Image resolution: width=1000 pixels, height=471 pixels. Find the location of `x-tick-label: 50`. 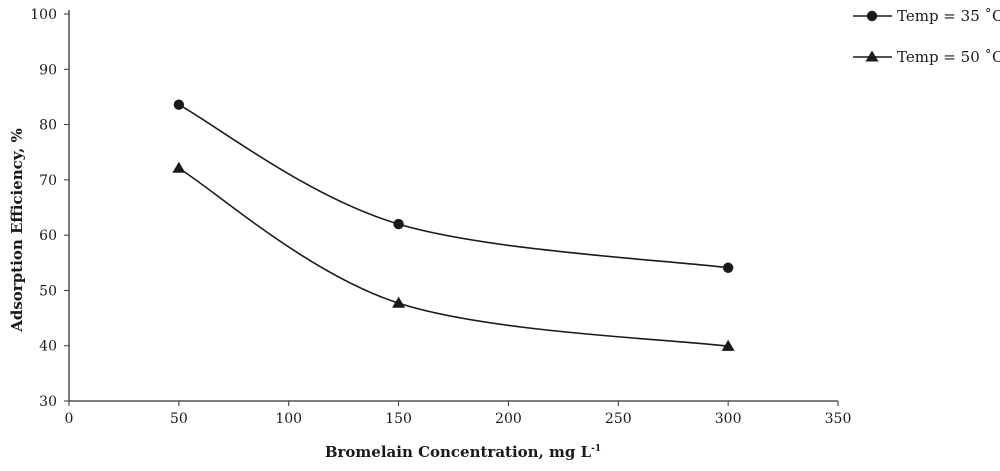

x-tick-label: 50 is located at coordinates (179, 419).